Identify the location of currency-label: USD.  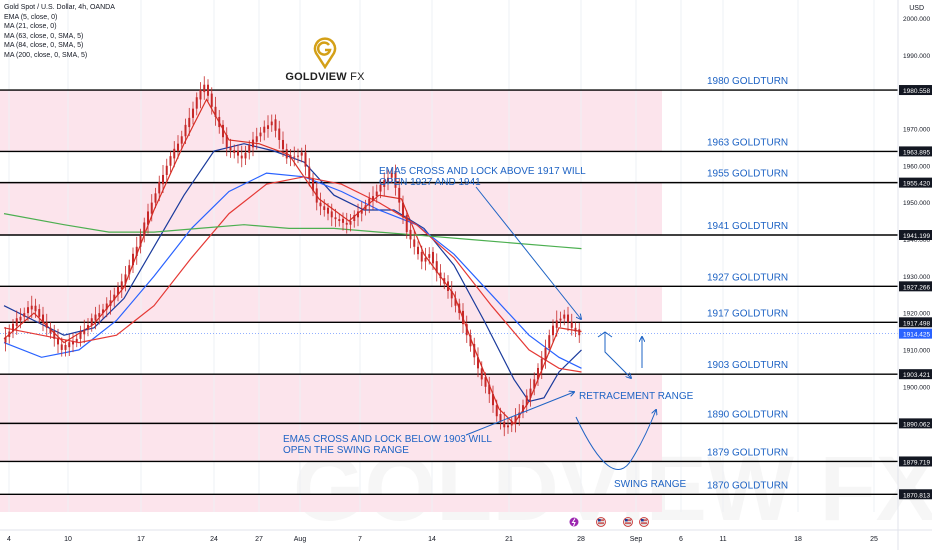
(916, 8).